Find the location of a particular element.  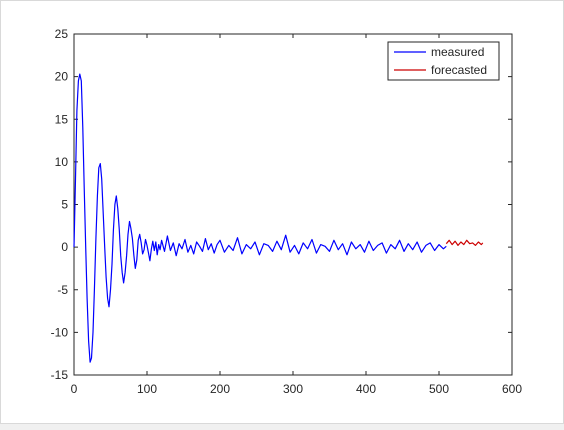

y-tick-label: -15 is located at coordinates (60, 375).